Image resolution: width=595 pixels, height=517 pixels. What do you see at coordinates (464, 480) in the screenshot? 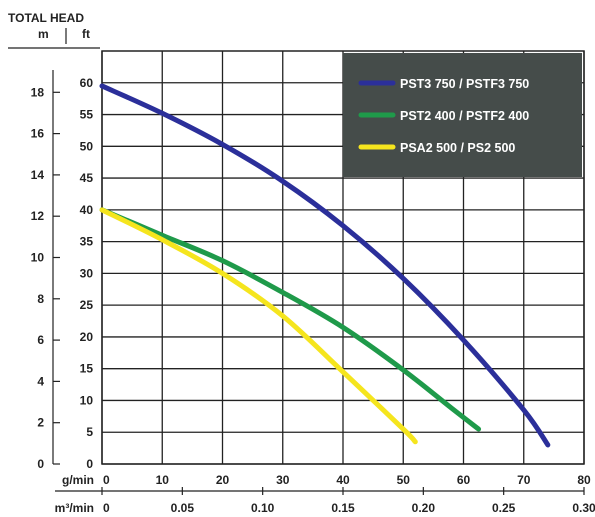
I see `gpm-axis-tick-label: 60` at bounding box center [464, 480].